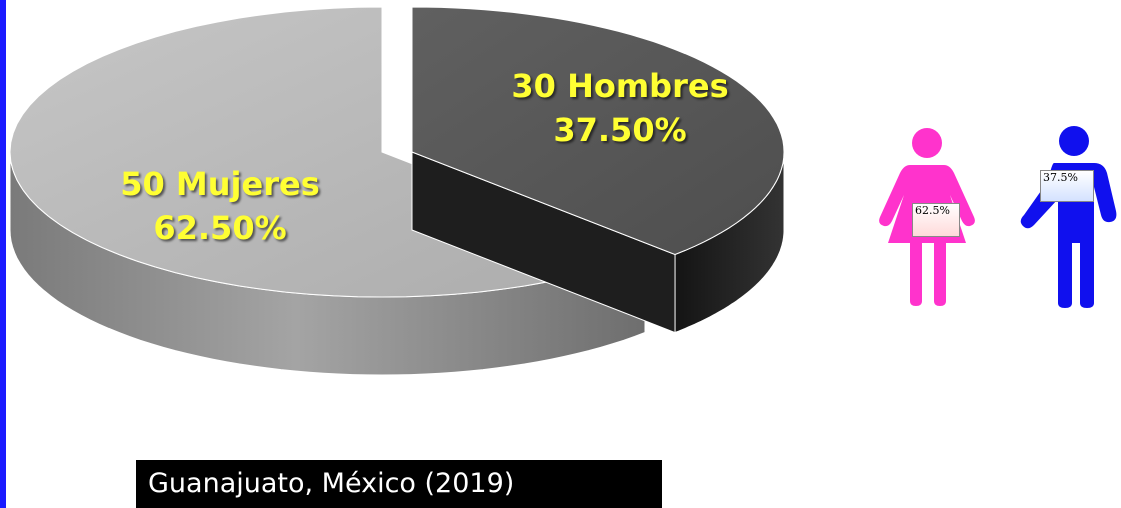  Describe the element at coordinates (1068, 217) in the screenshot. I see `man-icon` at that location.